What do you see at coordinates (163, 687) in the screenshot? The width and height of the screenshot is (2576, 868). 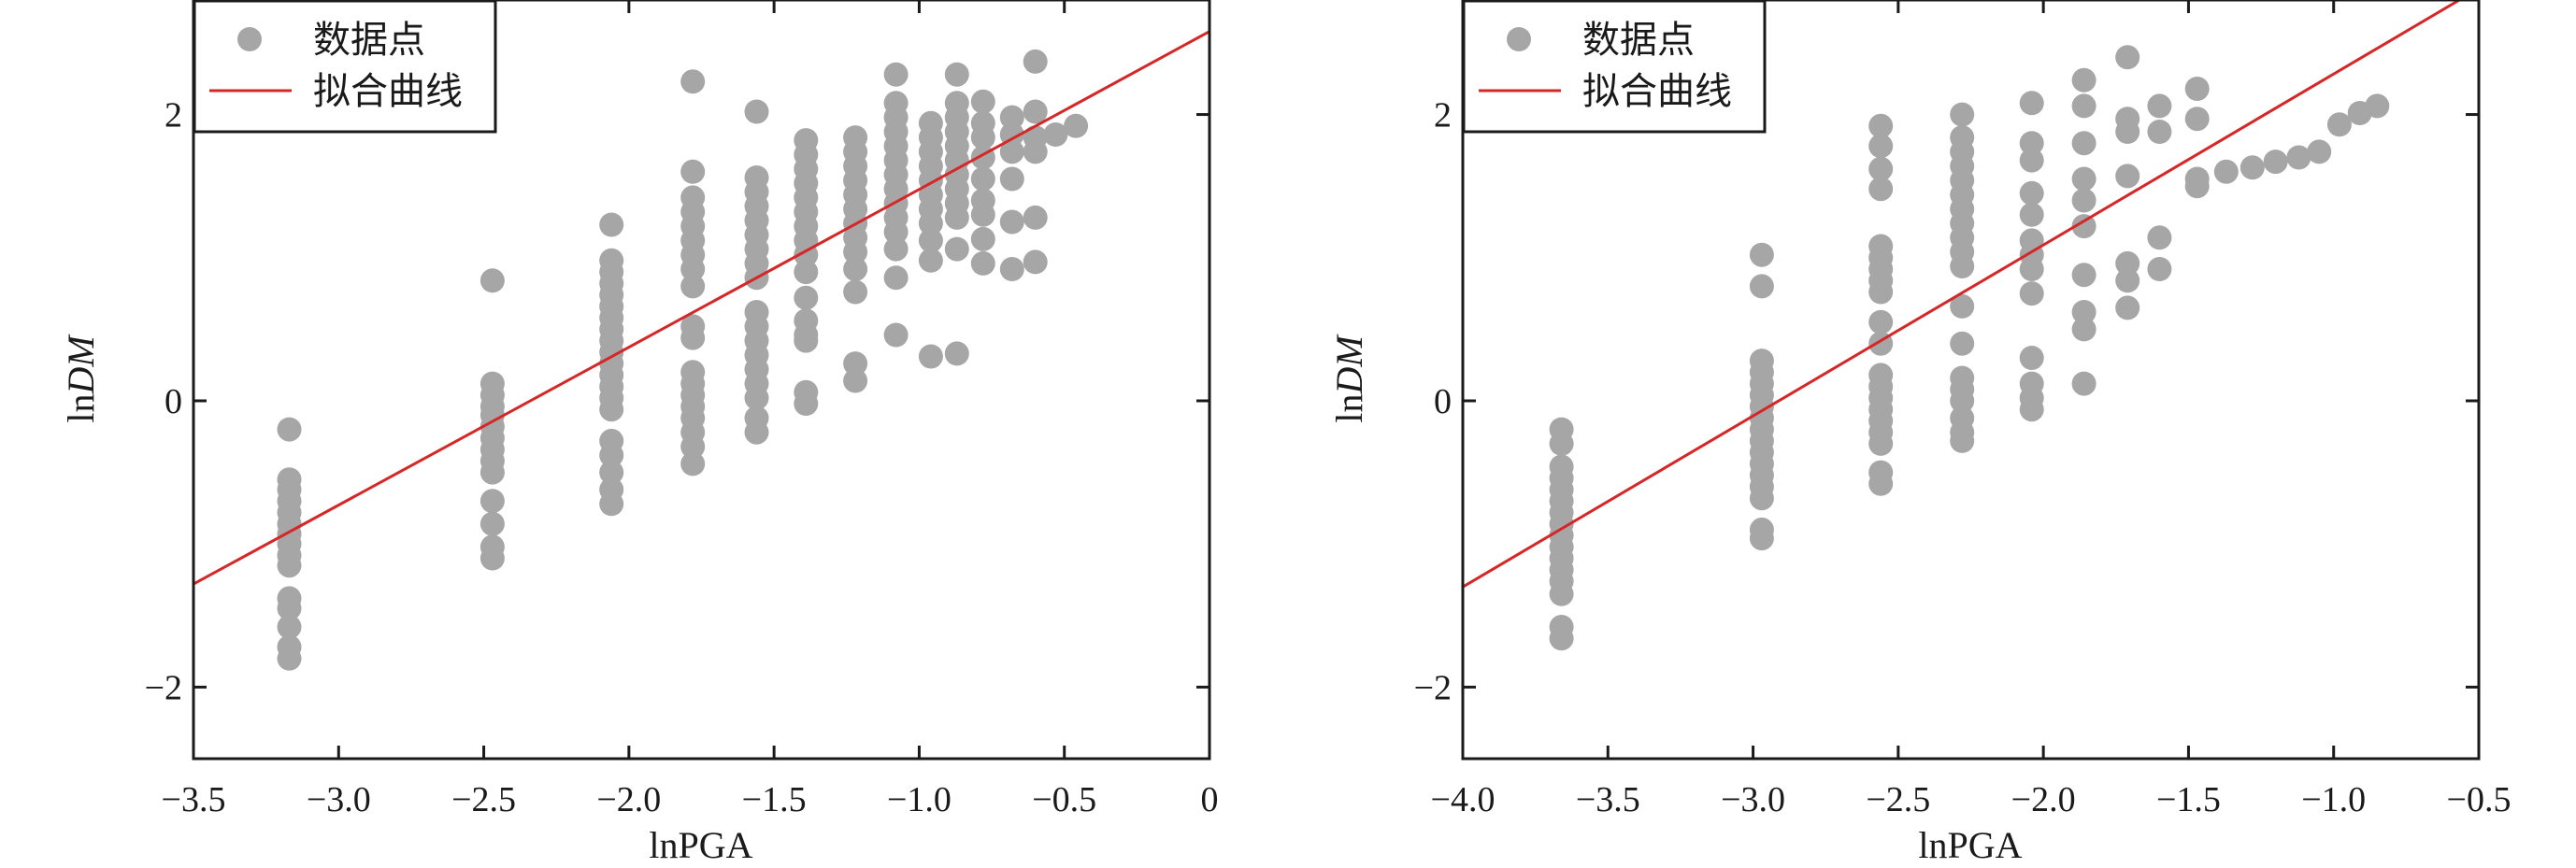 I see `y-tick-label-left: −2` at bounding box center [163, 687].